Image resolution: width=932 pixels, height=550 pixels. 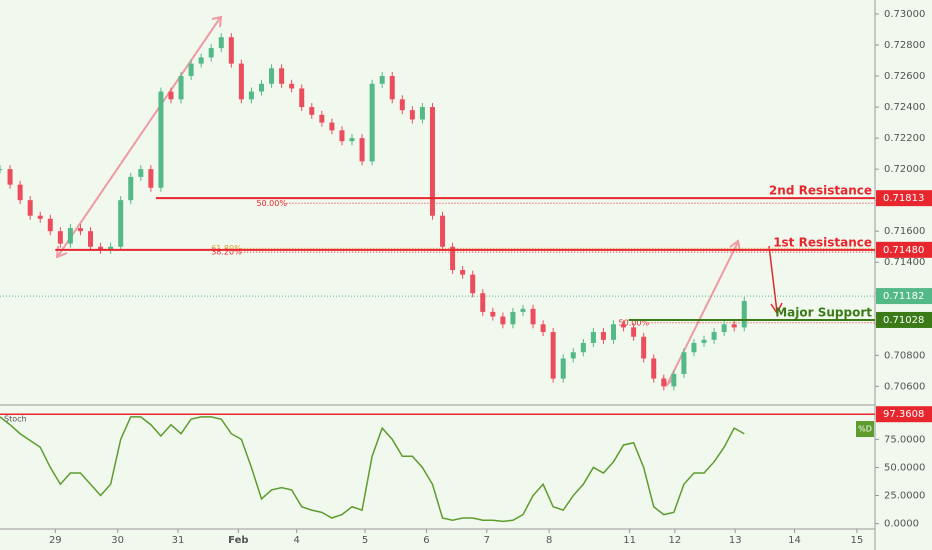 I want to click on x-tick-label: 31, so click(x=178, y=540).